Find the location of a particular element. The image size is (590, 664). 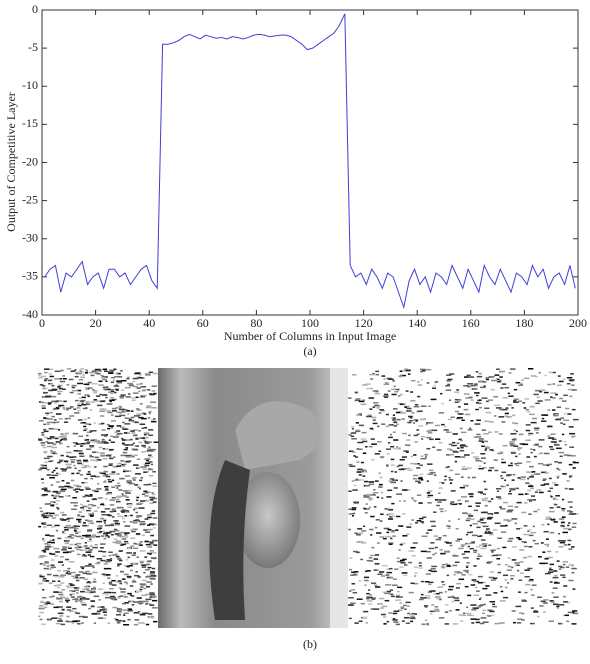

x-tick-label: 40 is located at coordinates (149, 323).